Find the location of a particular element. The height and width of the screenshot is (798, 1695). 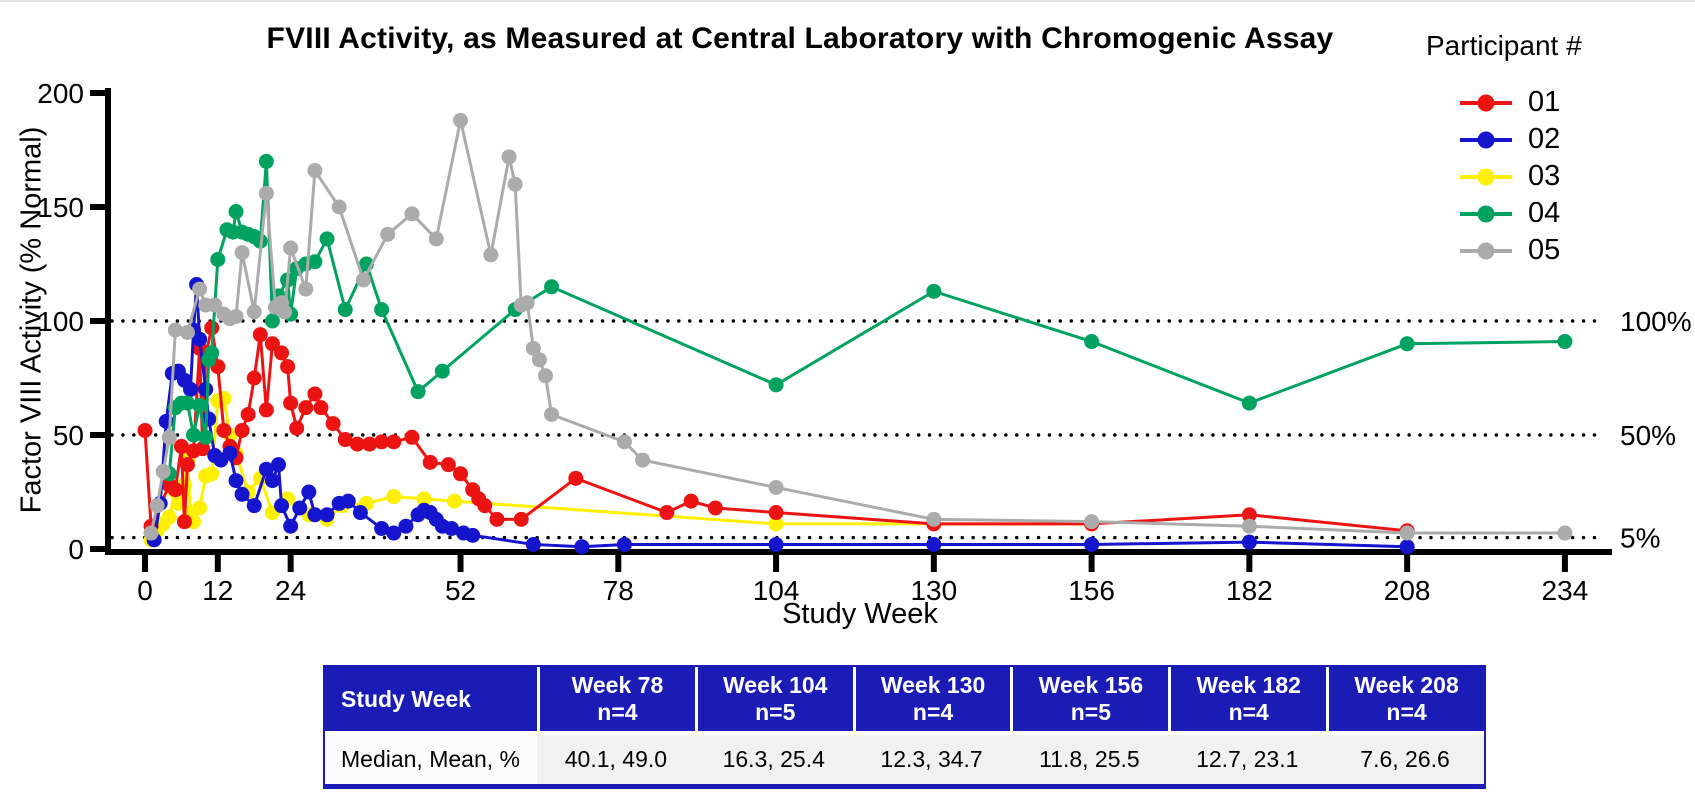

table-header-week: Week 156 is located at coordinates (1091, 685).